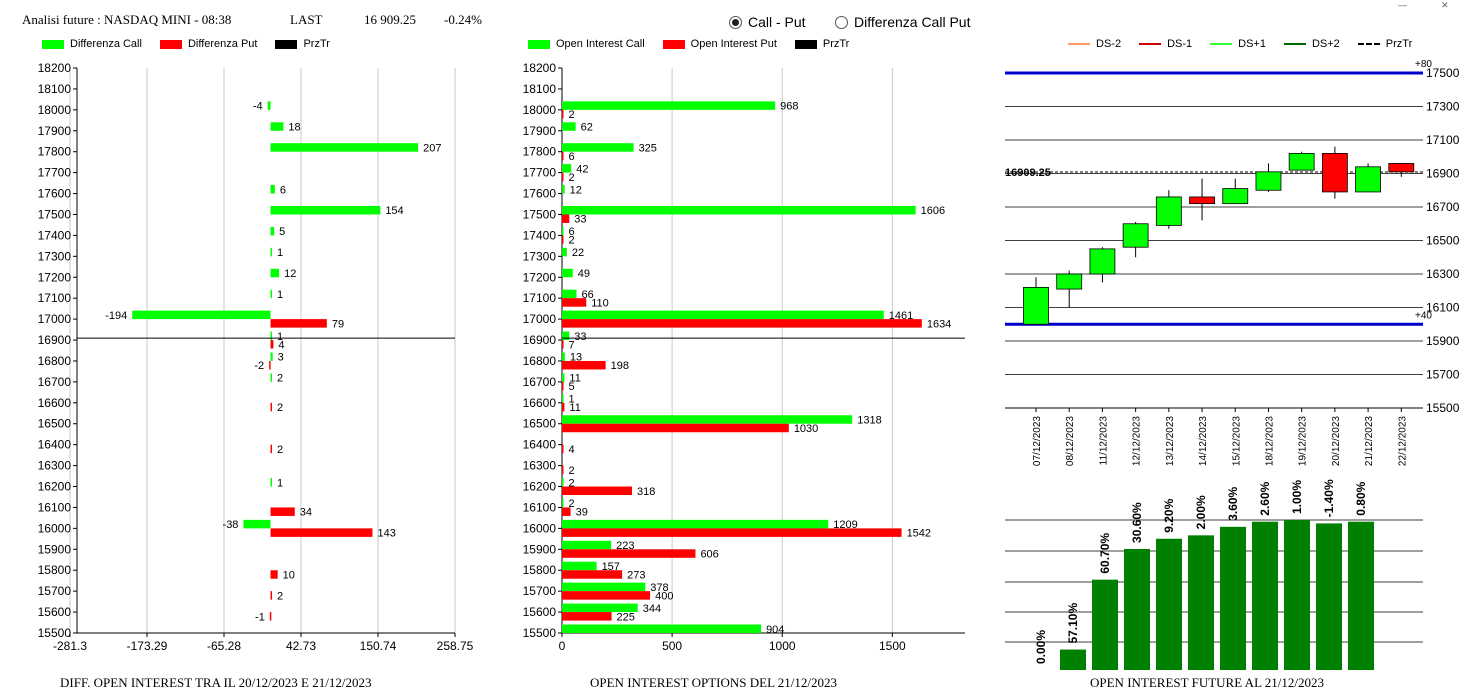  I want to click on p2-data-label: 198, so click(620, 366).